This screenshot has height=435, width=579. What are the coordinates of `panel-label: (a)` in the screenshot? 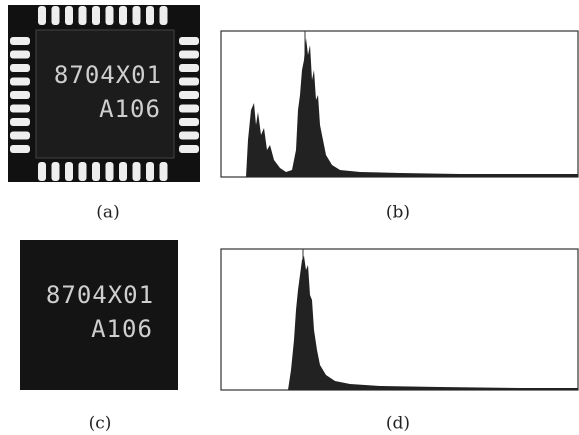 It's located at (107, 213).